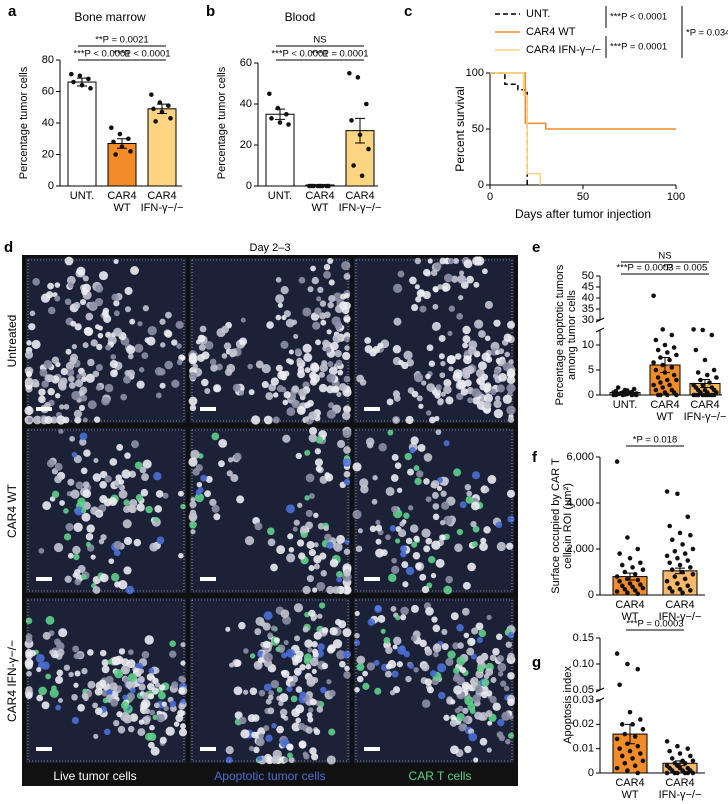 The image size is (728, 804). What do you see at coordinates (475, 73) in the screenshot?
I see `y-tick-label: 100` at bounding box center [475, 73].